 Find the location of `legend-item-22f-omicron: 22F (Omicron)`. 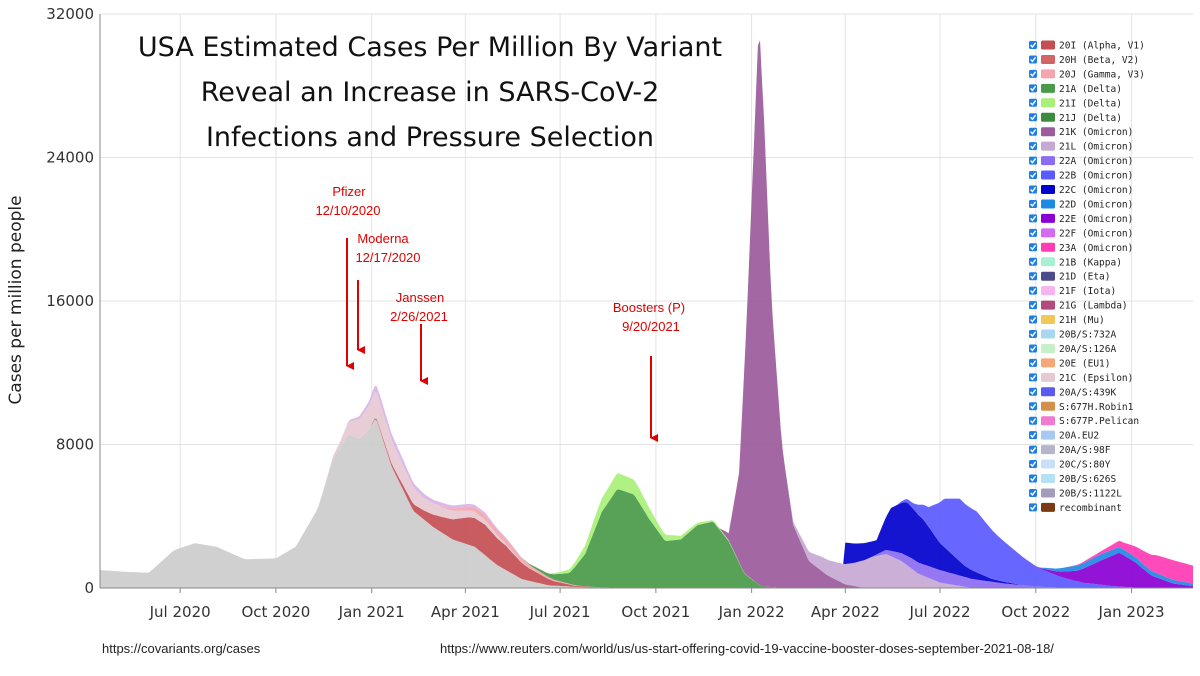

legend-item-22f-omicron: 22F (Omicron) is located at coordinates (1081, 233).